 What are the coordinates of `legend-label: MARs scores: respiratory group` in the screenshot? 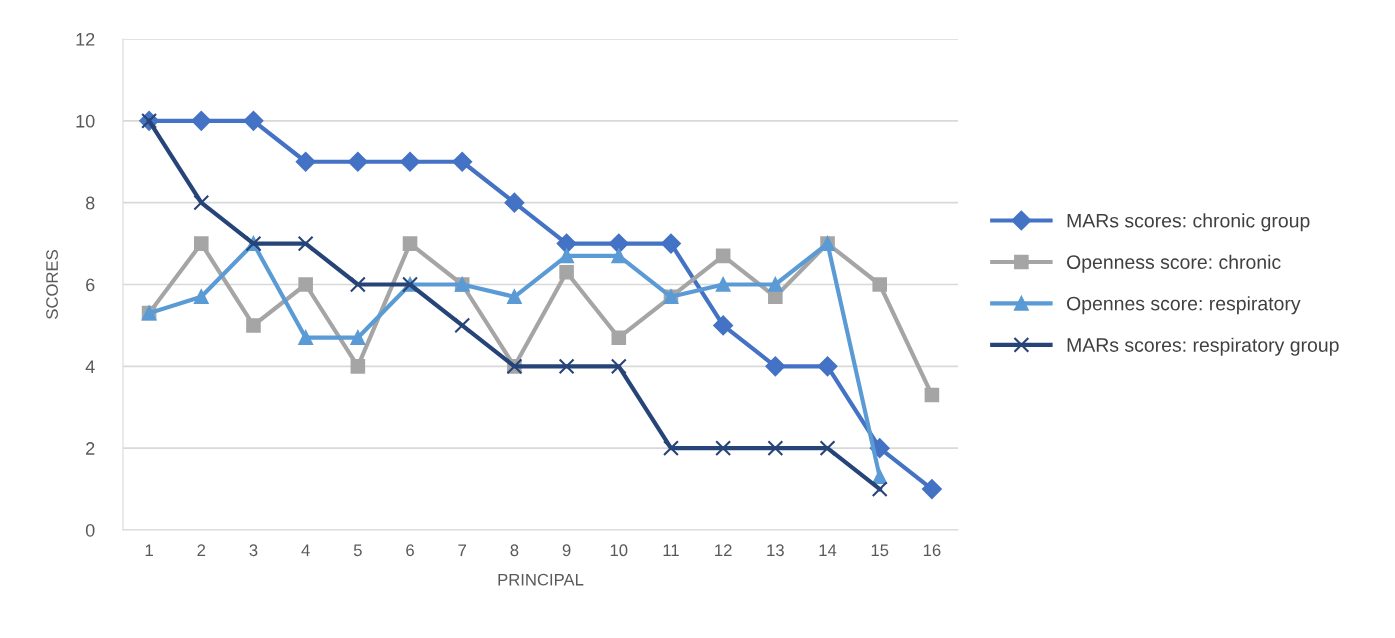 It's located at (1203, 346).